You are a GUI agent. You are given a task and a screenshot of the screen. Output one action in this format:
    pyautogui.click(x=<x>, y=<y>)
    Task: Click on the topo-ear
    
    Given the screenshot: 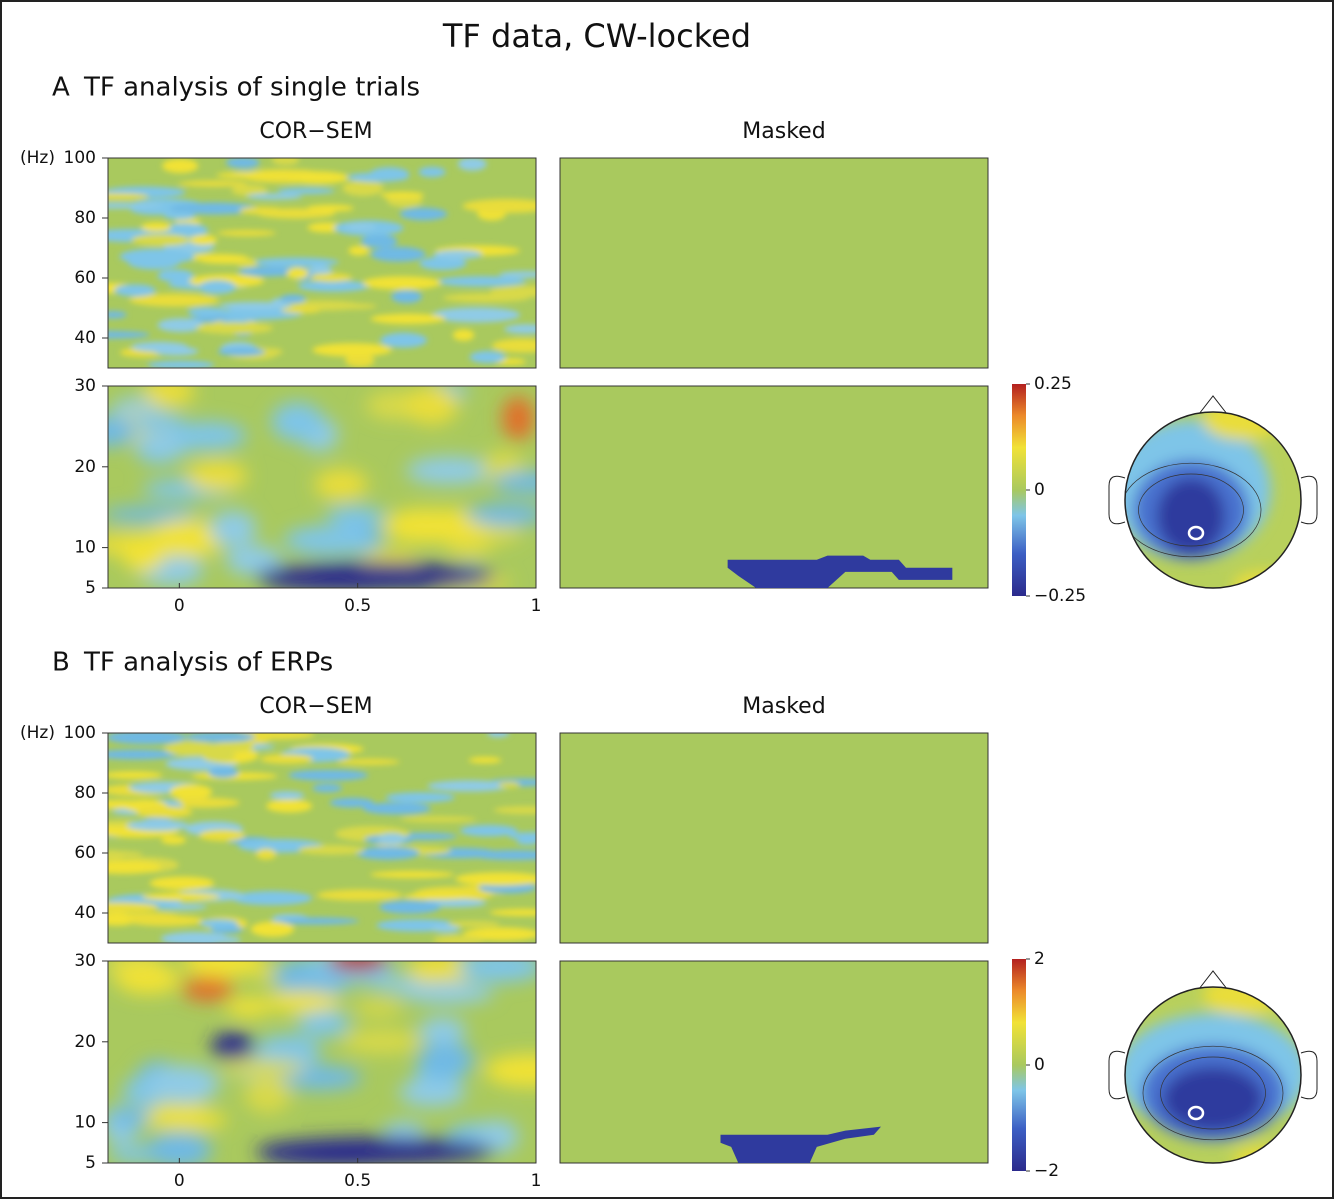 What is the action you would take?
    pyautogui.click(x=1117, y=500)
    